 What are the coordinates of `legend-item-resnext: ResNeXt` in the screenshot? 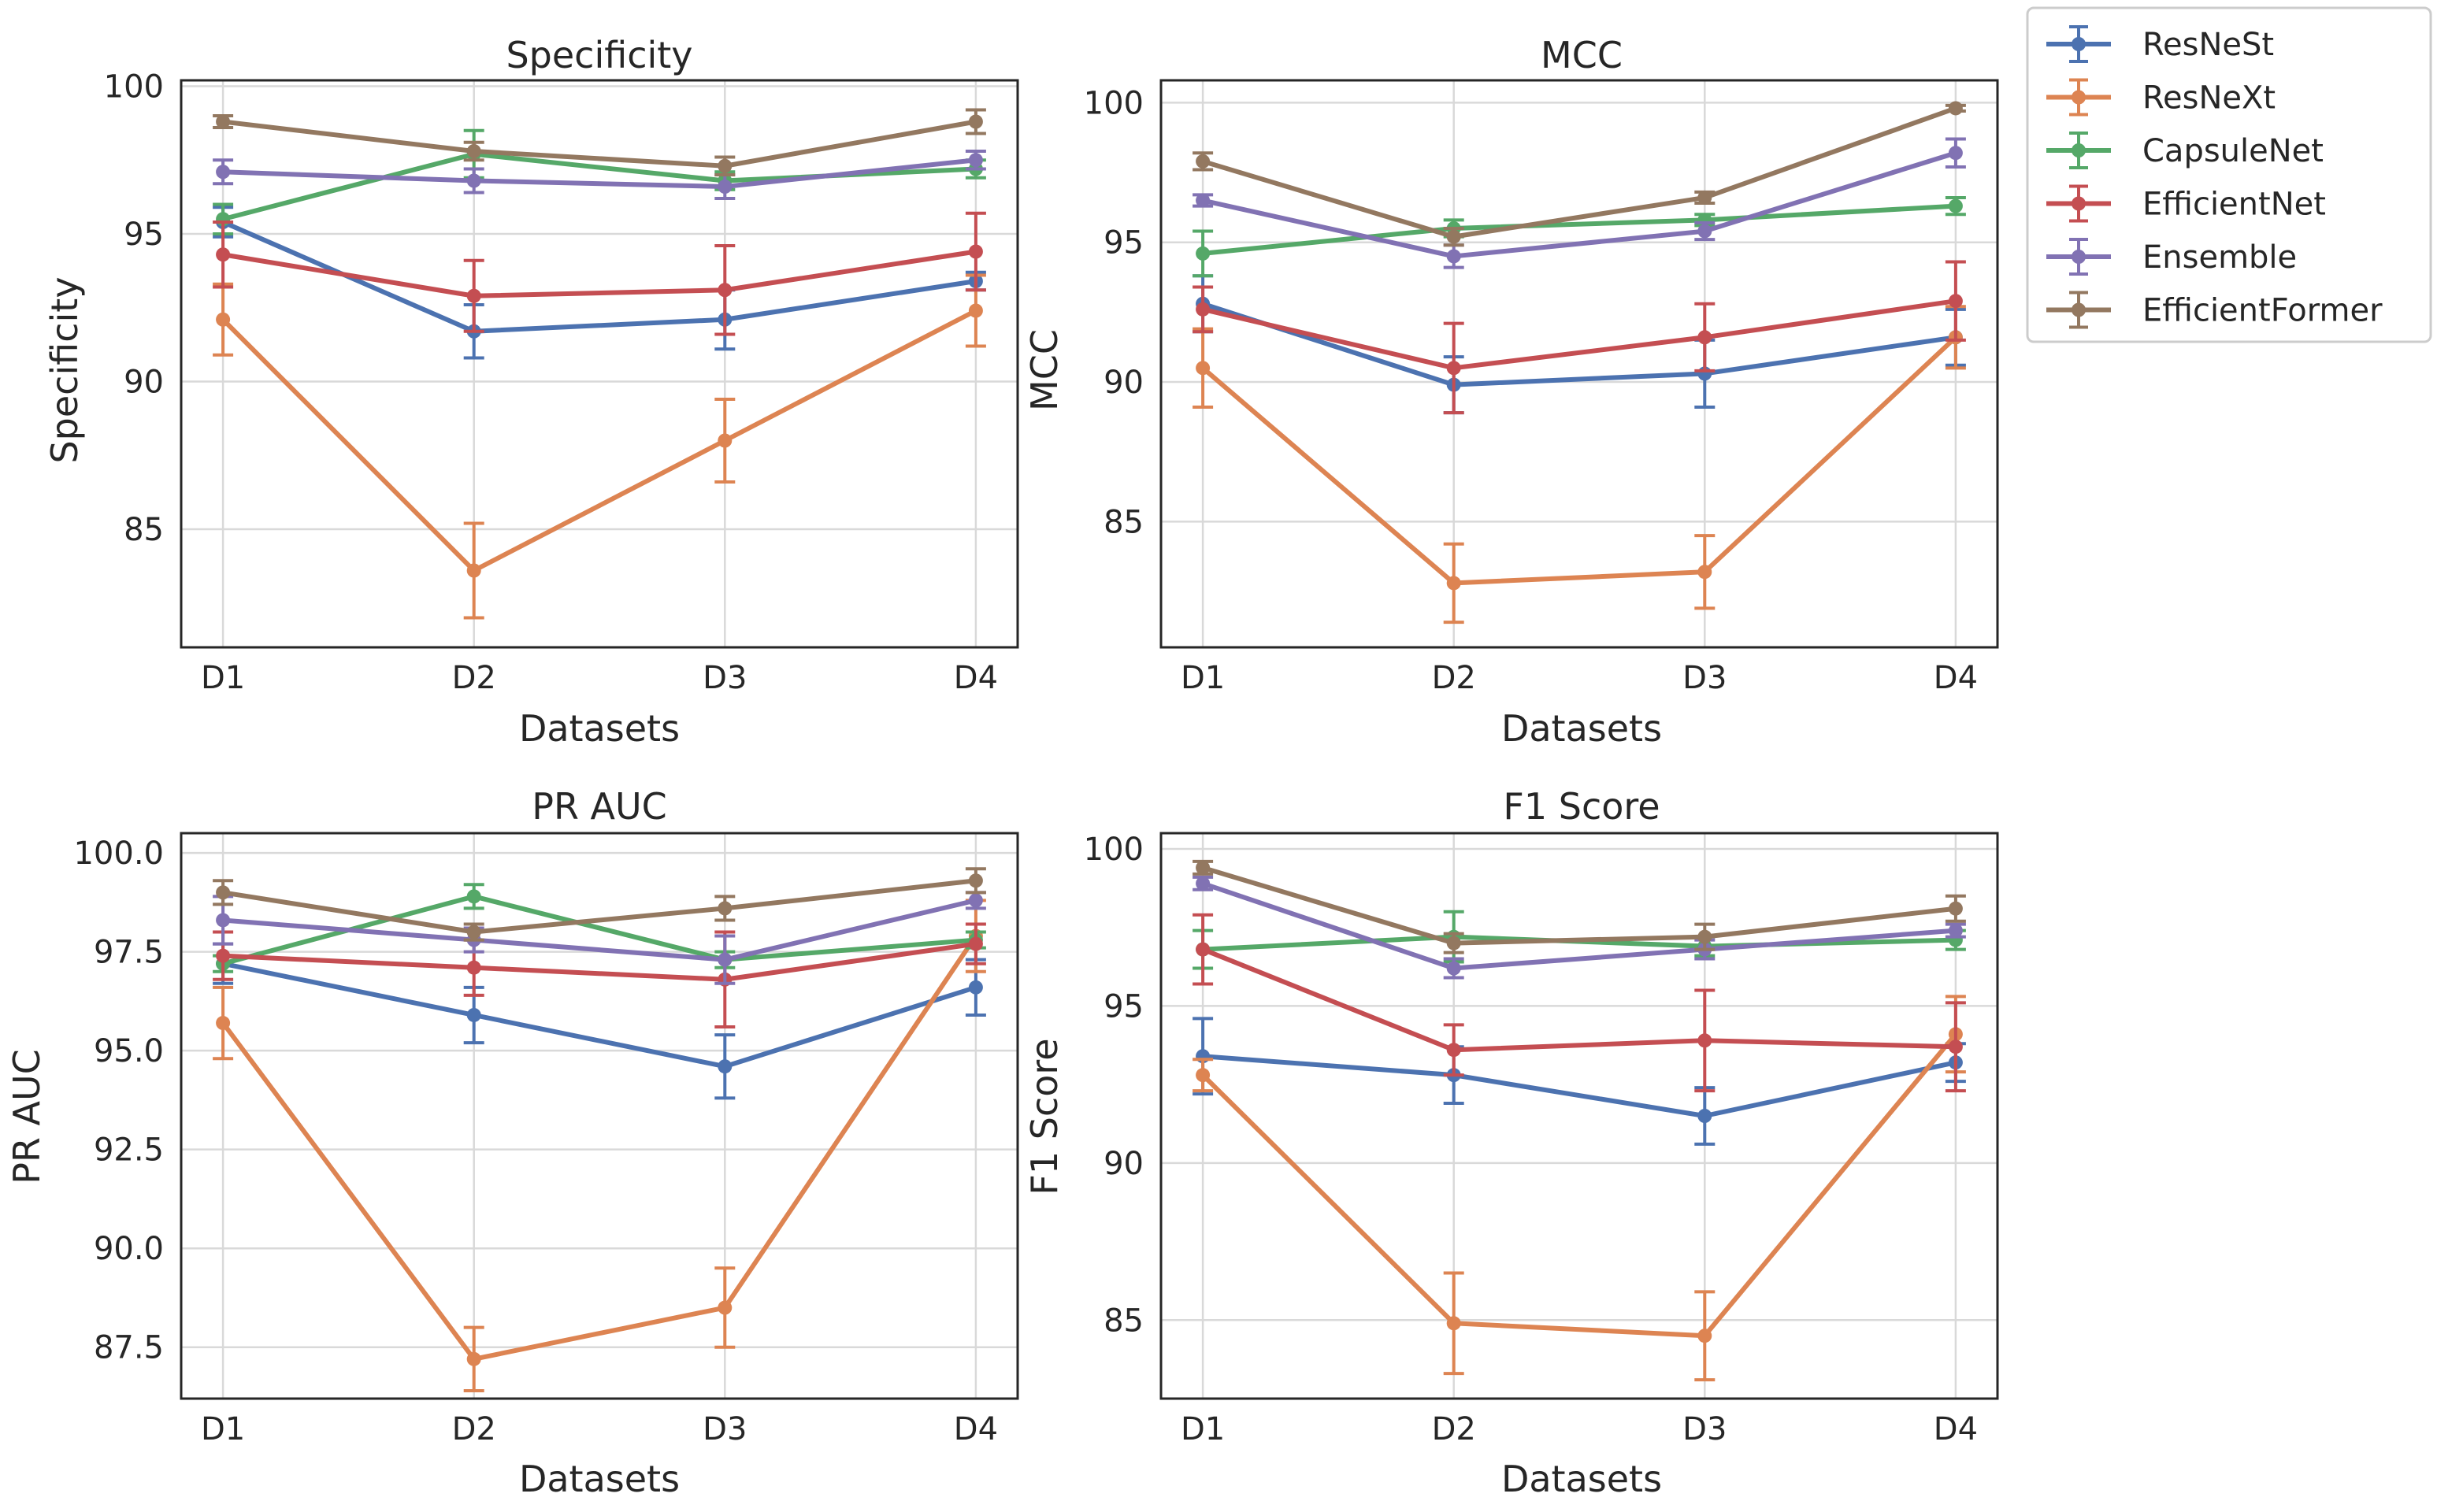 It's located at (2161, 97).